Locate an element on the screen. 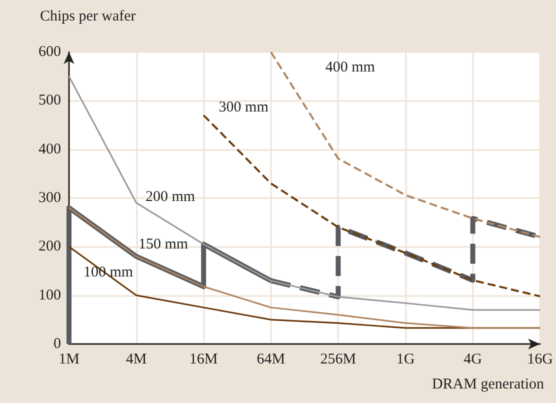  x-tick-label: 256M is located at coordinates (338, 360).